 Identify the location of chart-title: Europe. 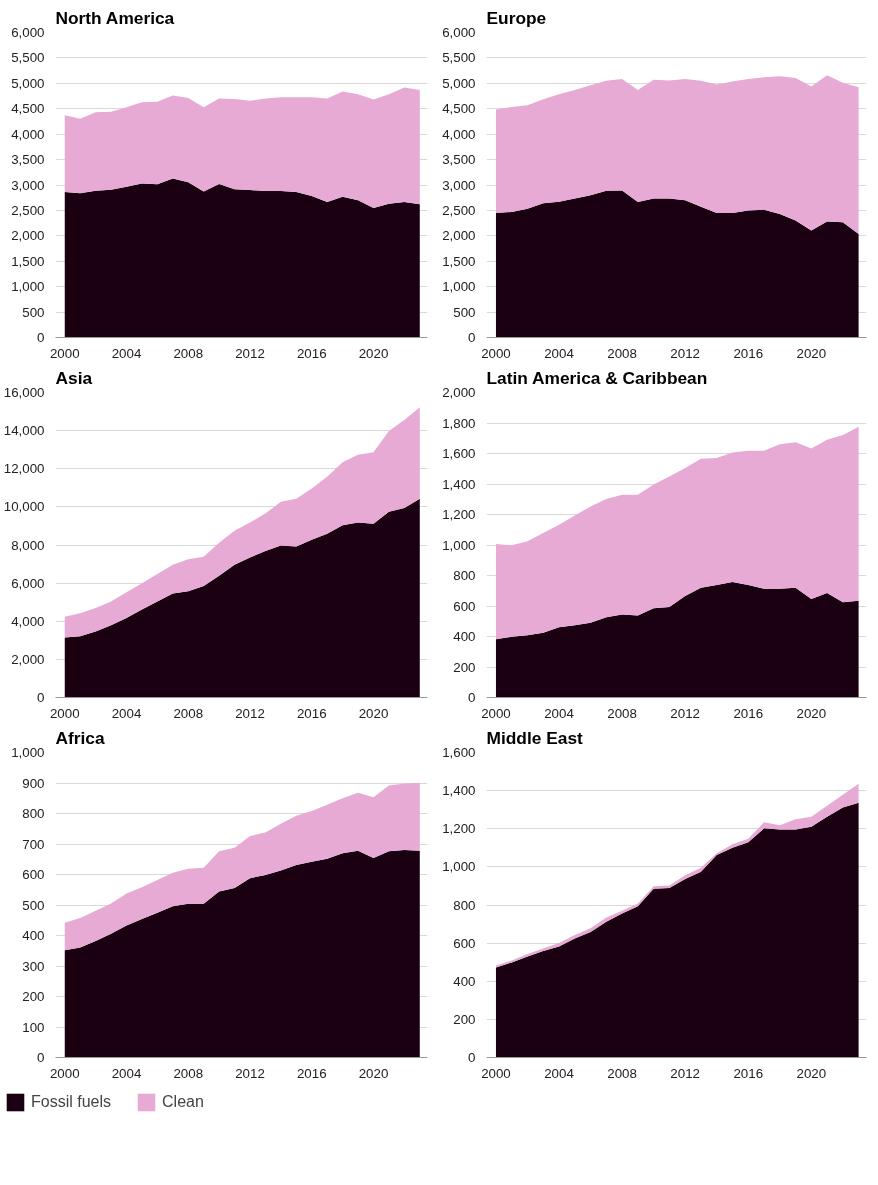
(516, 17).